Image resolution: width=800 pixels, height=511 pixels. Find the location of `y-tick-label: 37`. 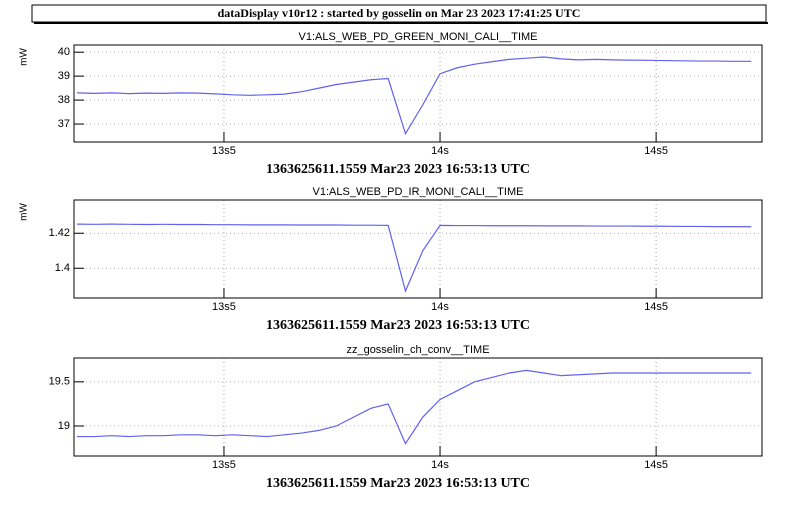

y-tick-label: 37 is located at coordinates (64, 124).